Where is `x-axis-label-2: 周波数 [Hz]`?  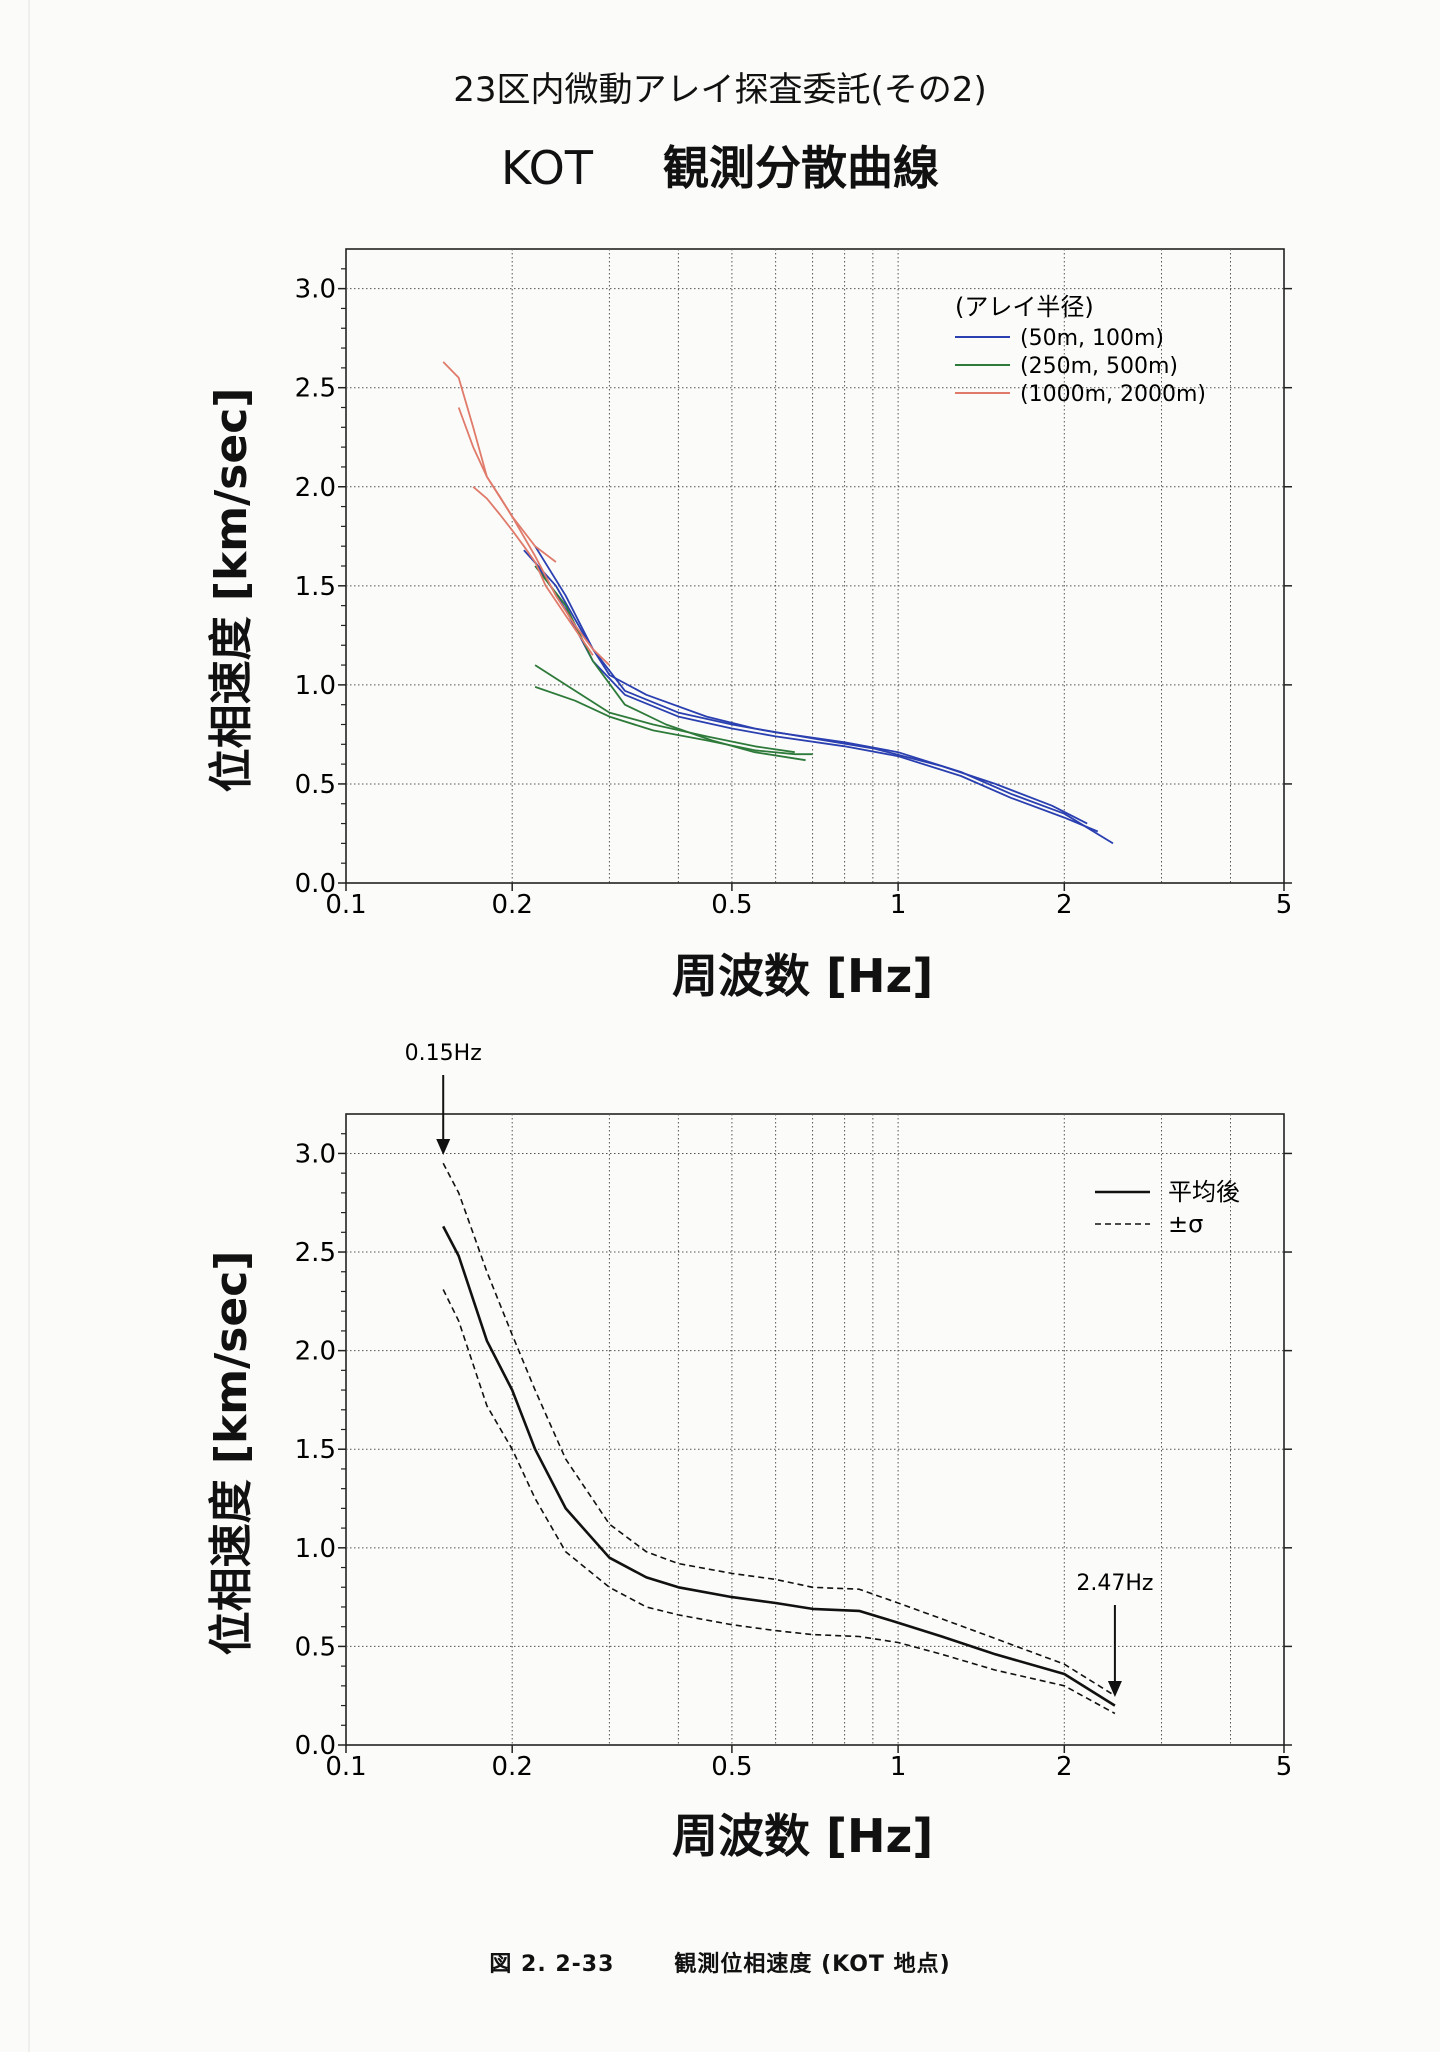 x-axis-label-2: 周波数 [Hz] is located at coordinates (803, 1836).